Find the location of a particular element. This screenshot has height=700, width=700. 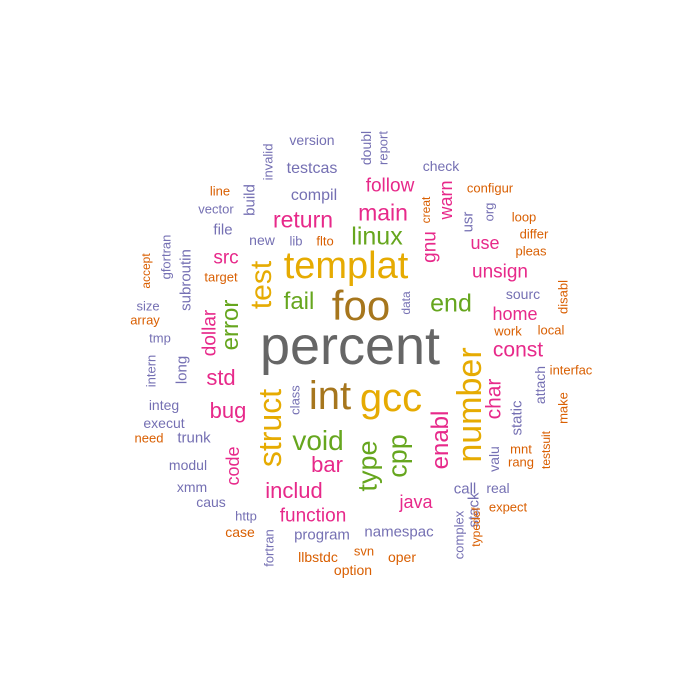

word-interfac: interfac is located at coordinates (571, 370).